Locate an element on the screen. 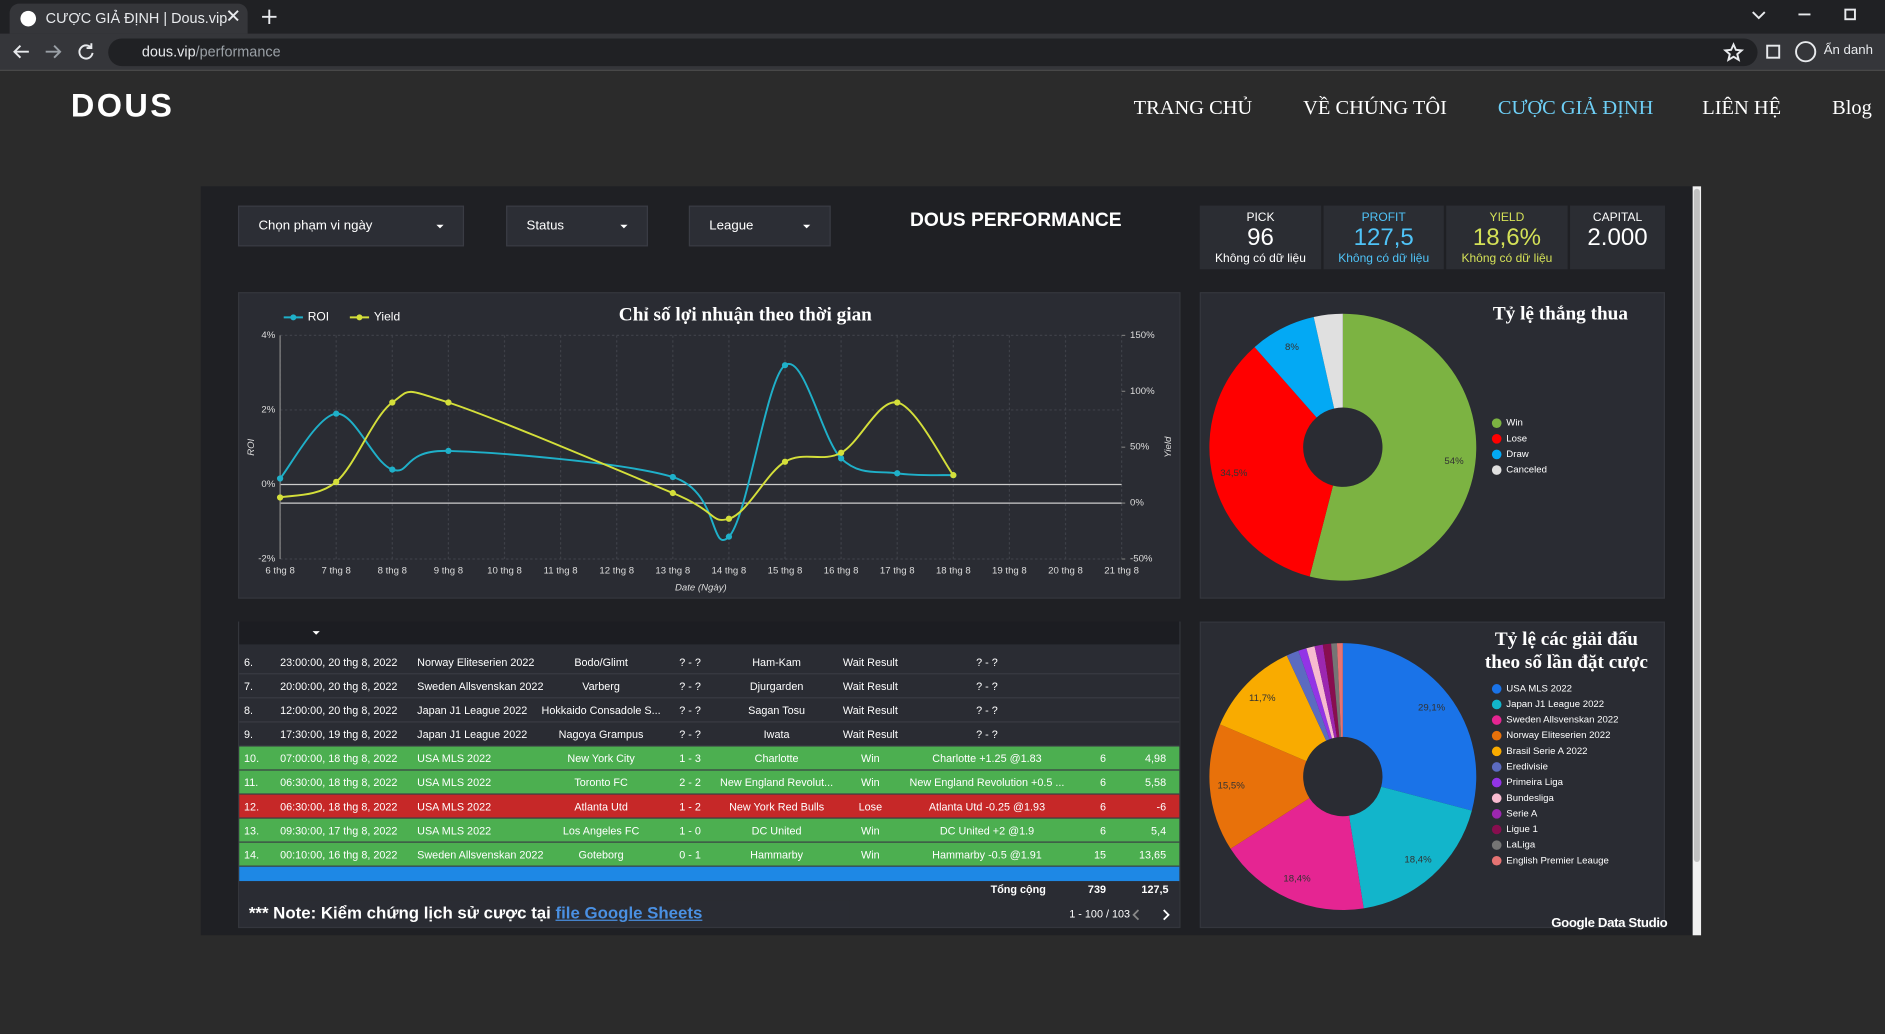 The width and height of the screenshot is (1885, 1034). nav-link: VỀ CHÚNG TÔI is located at coordinates (1375, 108).